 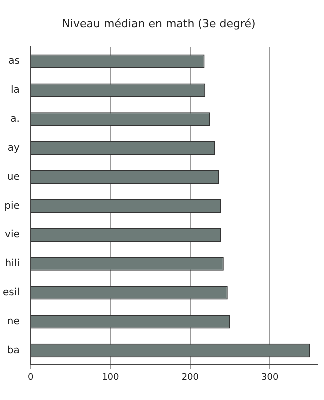 What do you see at coordinates (14, 62) in the screenshot?
I see `y-tick-label: as` at bounding box center [14, 62].